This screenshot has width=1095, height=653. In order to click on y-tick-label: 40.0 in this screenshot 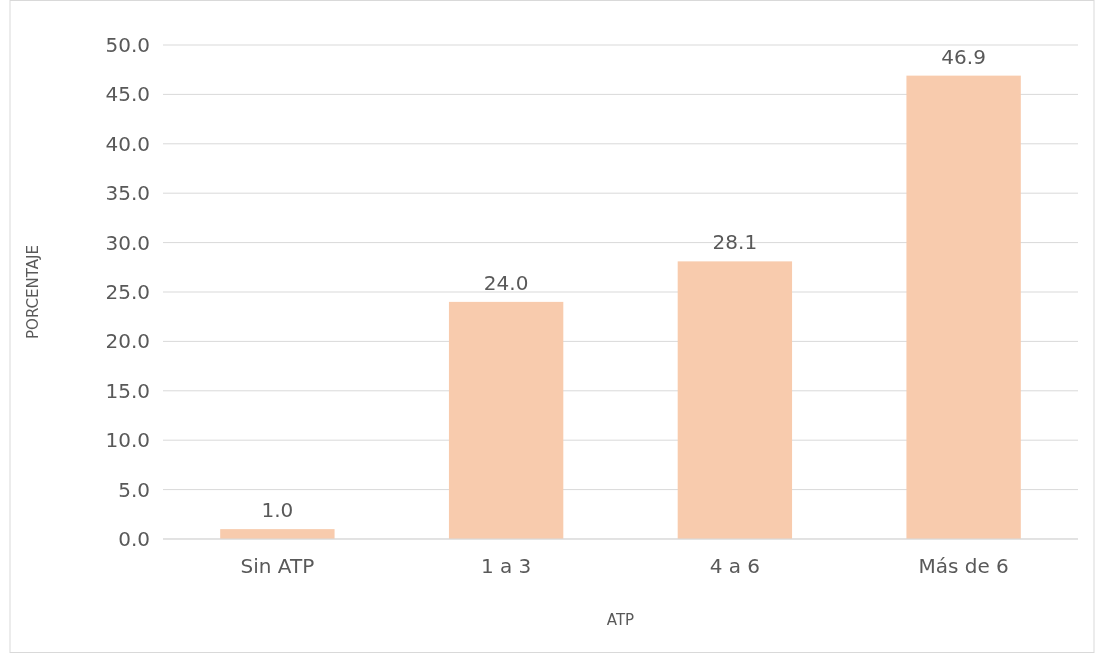, I will do `click(127, 143)`.